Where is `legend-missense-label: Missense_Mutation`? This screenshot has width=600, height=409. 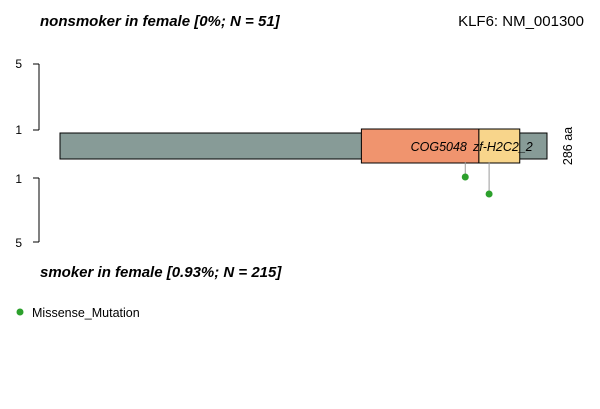 legend-missense-label: Missense_Mutation is located at coordinates (86, 313).